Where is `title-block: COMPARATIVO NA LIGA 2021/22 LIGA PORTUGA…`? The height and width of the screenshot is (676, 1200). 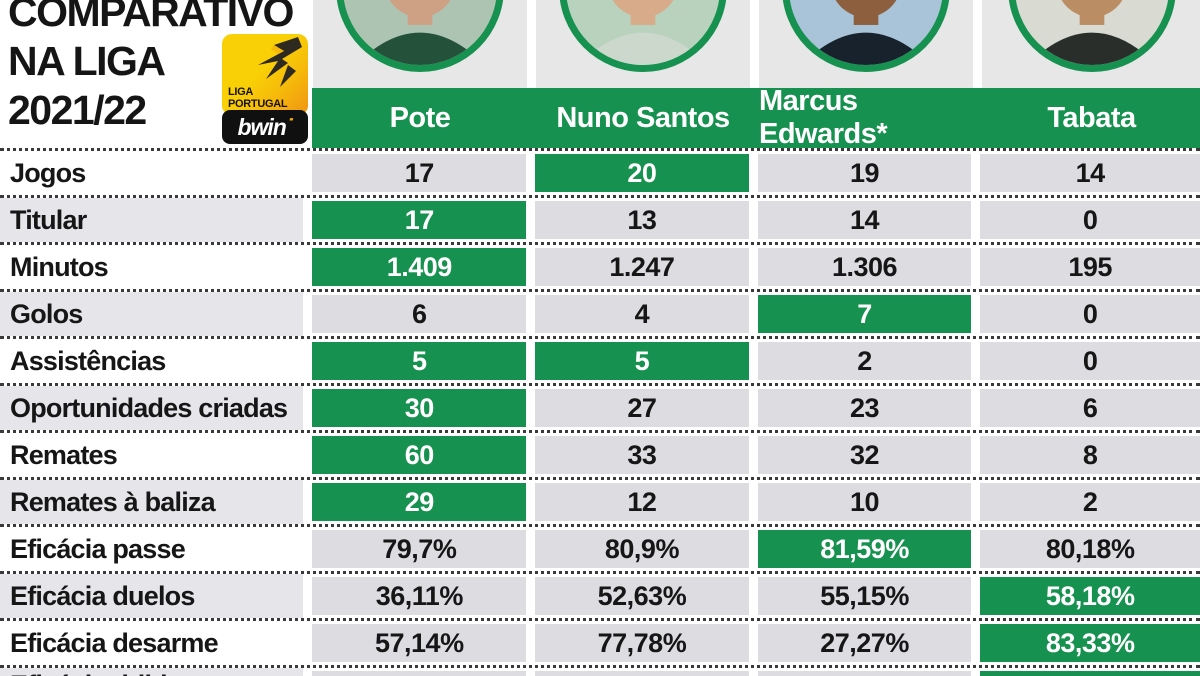 title-block: COMPARATIVO NA LIGA 2021/22 LIGA PORTUGA… is located at coordinates (156, 74).